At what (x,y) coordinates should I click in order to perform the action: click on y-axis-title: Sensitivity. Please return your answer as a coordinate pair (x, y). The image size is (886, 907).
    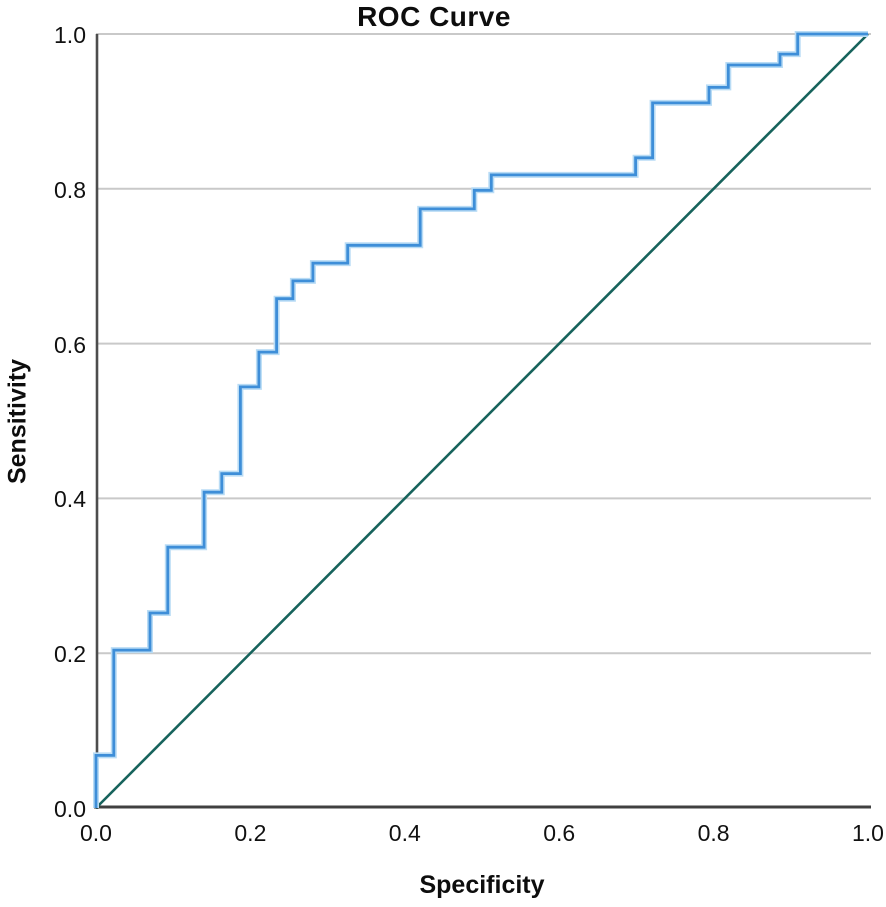
    Looking at the image, I should click on (17, 421).